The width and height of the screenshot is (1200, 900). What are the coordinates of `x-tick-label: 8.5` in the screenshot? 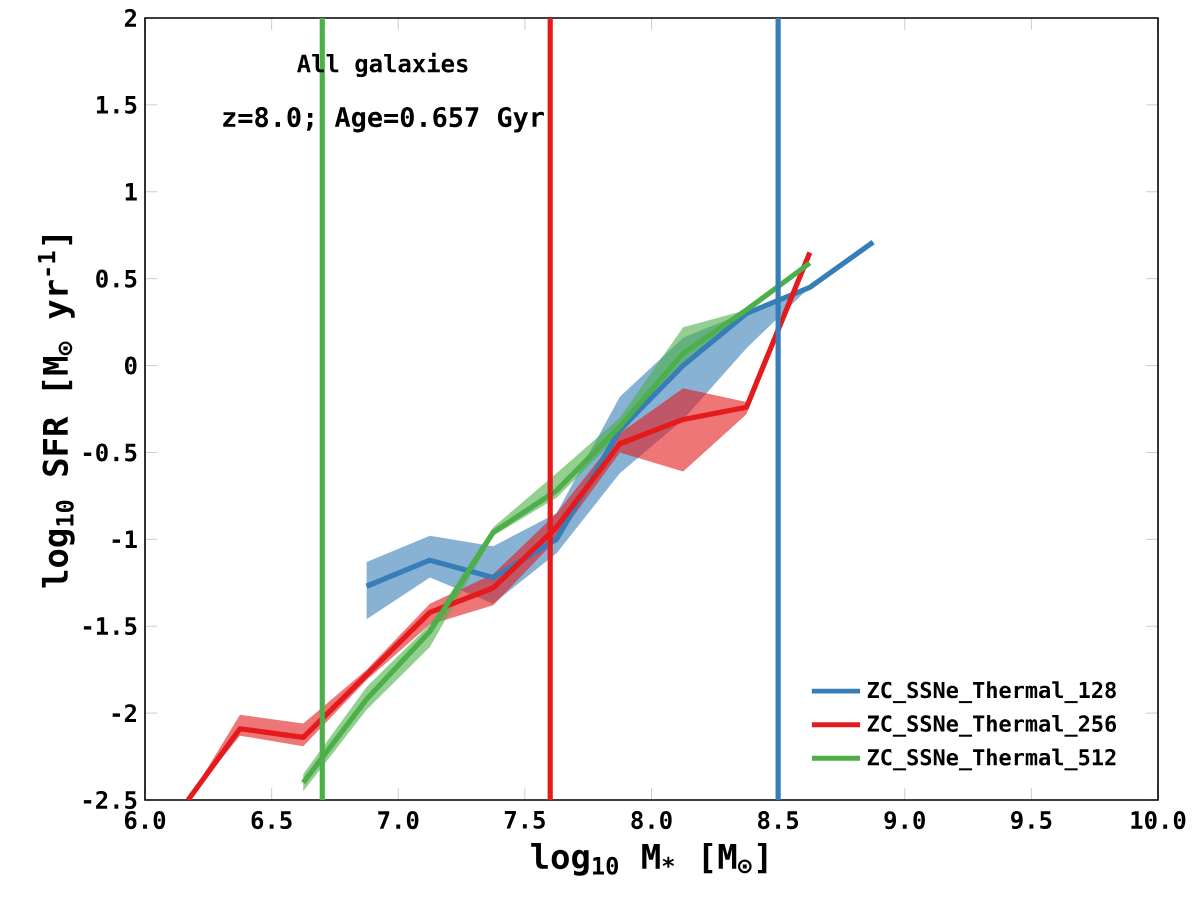 It's located at (778, 820).